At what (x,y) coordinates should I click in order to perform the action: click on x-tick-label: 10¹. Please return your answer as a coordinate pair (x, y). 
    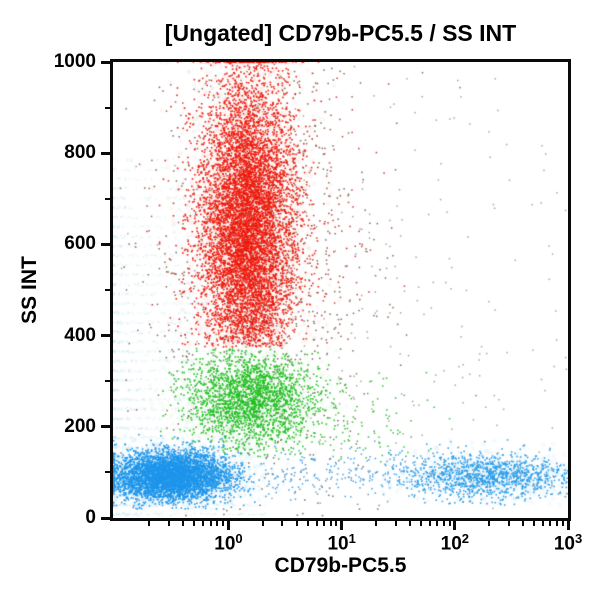
    Looking at the image, I should click on (341, 543).